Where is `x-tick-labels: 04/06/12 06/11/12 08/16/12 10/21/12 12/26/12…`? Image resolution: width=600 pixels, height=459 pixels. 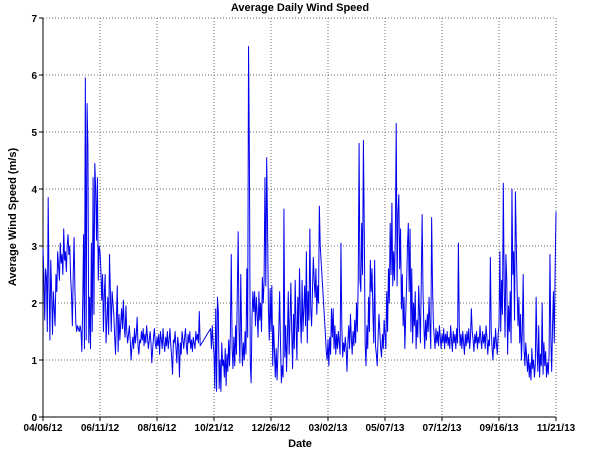
x-tick-labels: 04/06/12 06/11/12 08/16/12 10/21/12 12/26/12… is located at coordinates (300, 428).